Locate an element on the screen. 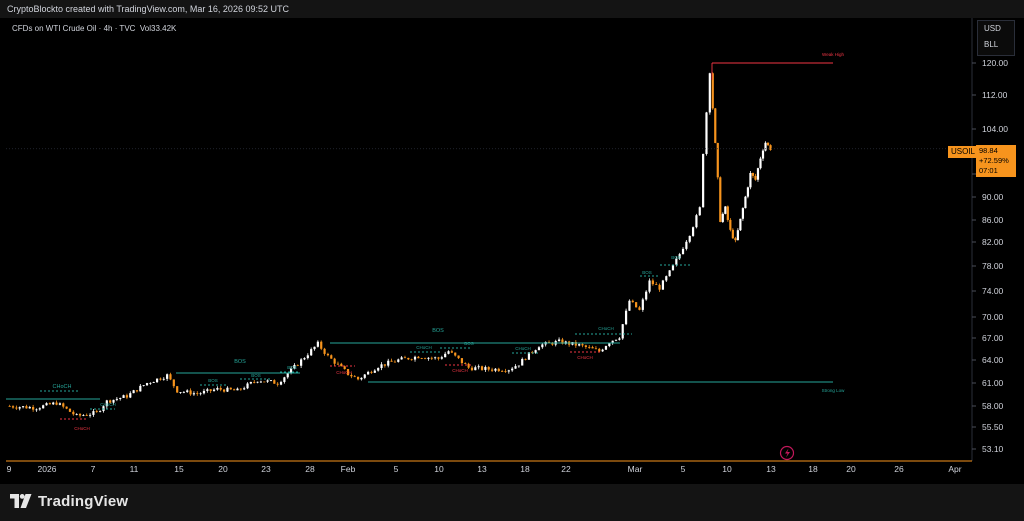 The image size is (1024, 521). unit-label: BLL is located at coordinates (991, 44).